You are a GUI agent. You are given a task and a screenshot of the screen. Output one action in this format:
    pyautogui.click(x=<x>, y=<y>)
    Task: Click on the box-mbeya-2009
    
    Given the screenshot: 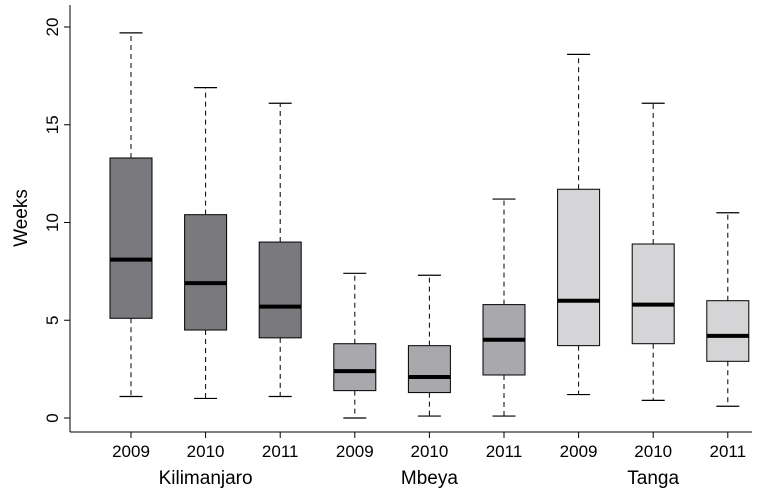 What is the action you would take?
    pyautogui.click(x=355, y=345)
    